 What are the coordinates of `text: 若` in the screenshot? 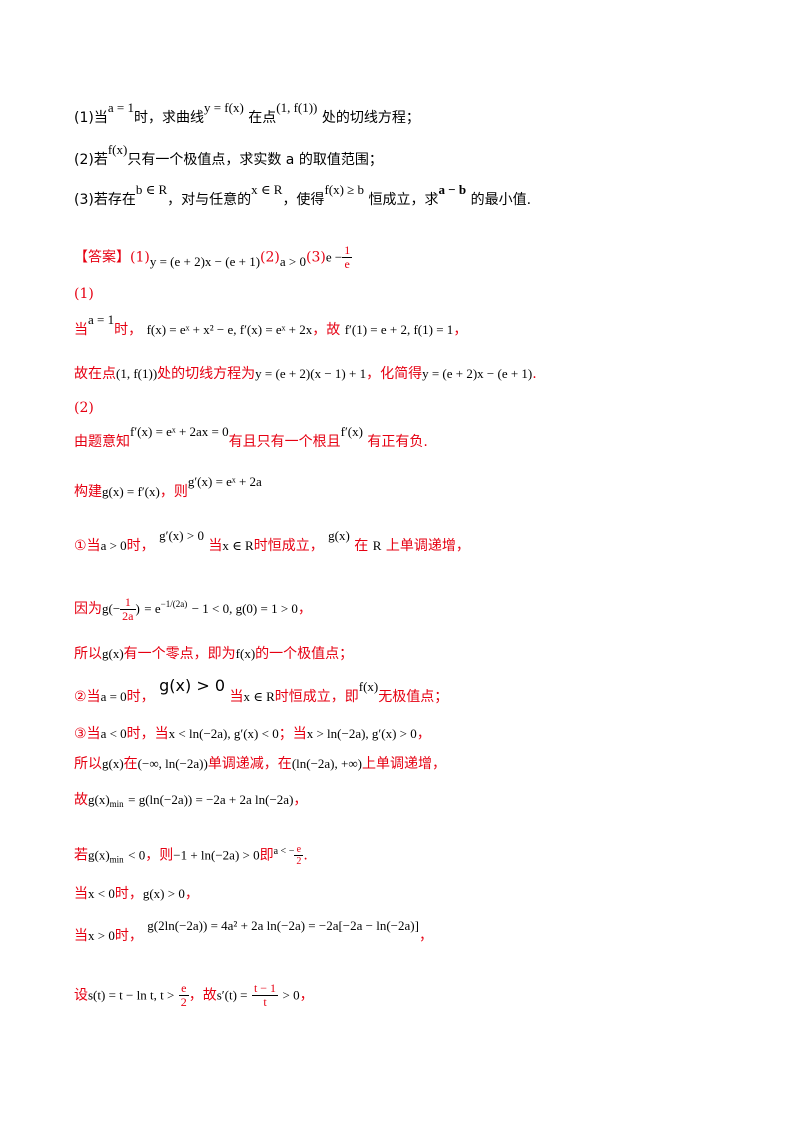 It's located at (81, 855).